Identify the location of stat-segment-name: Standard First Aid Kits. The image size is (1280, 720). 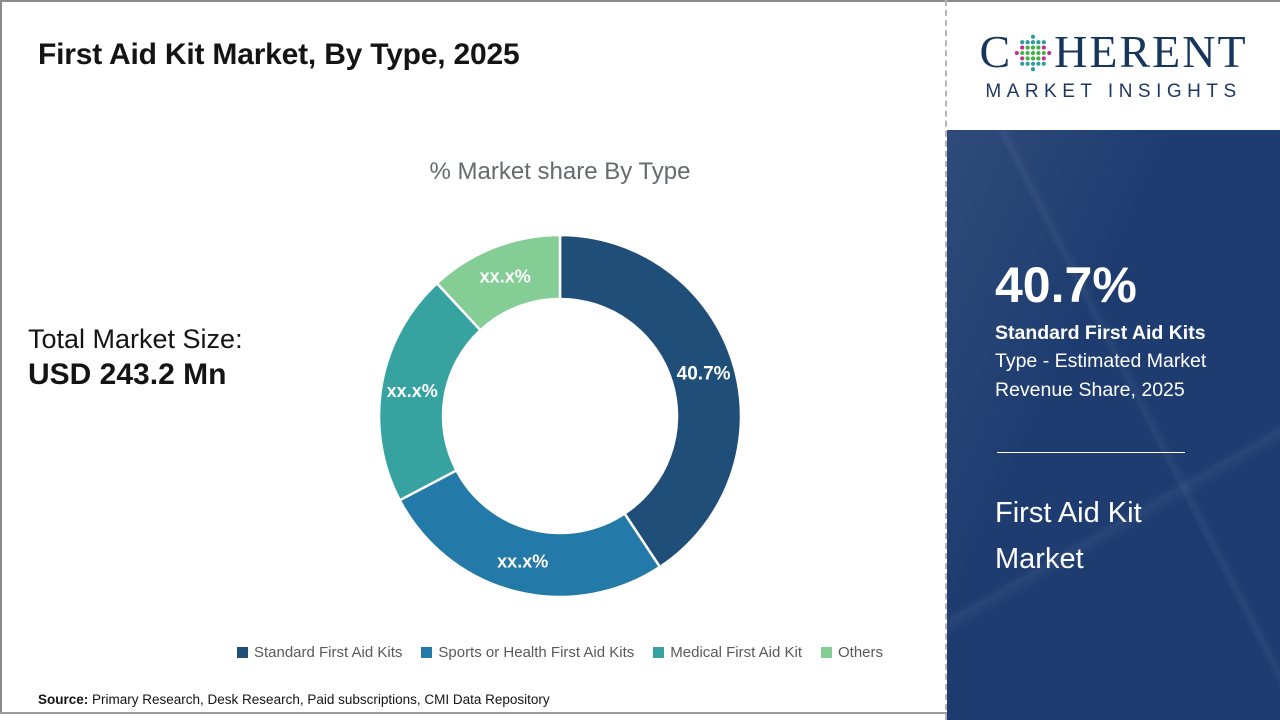
(1100, 333).